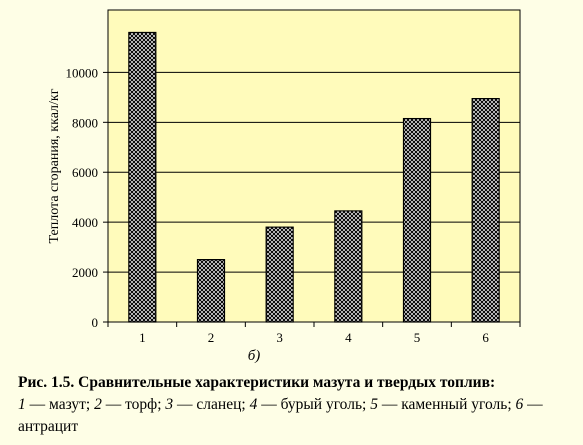 This screenshot has width=583, height=445. What do you see at coordinates (22, 404) in the screenshot?
I see `caption-item-number: 1` at bounding box center [22, 404].